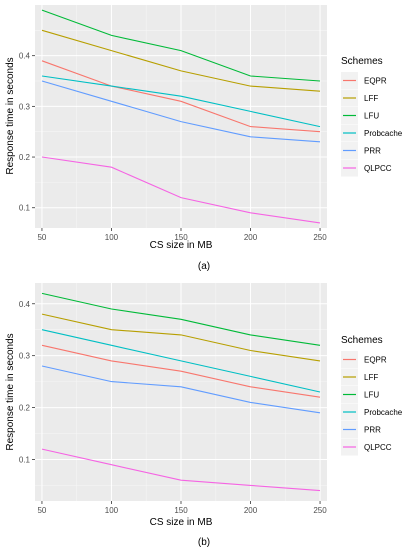 This screenshot has width=408, height=555. I want to click on chart-b-series-line-eqpr, so click(181, 371).